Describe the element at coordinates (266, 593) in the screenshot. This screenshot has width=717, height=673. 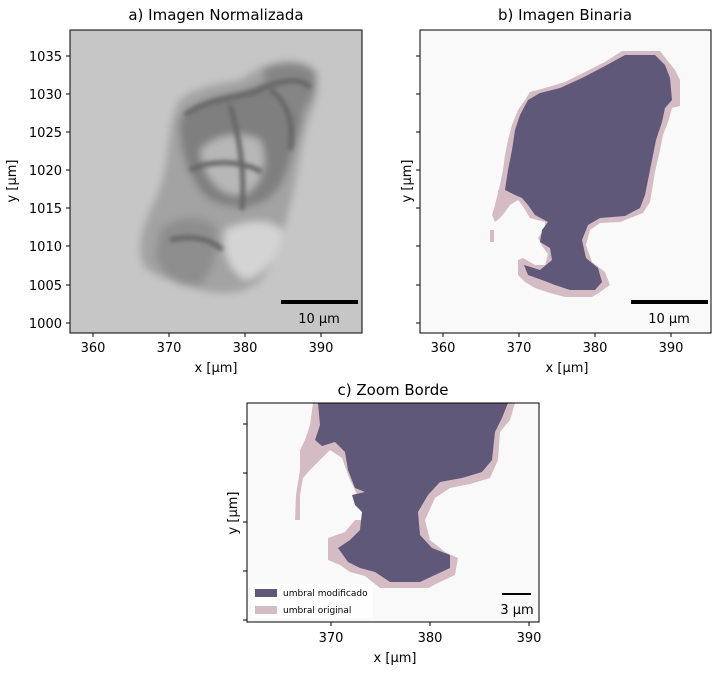
I see `legend-swatch-modified` at that location.